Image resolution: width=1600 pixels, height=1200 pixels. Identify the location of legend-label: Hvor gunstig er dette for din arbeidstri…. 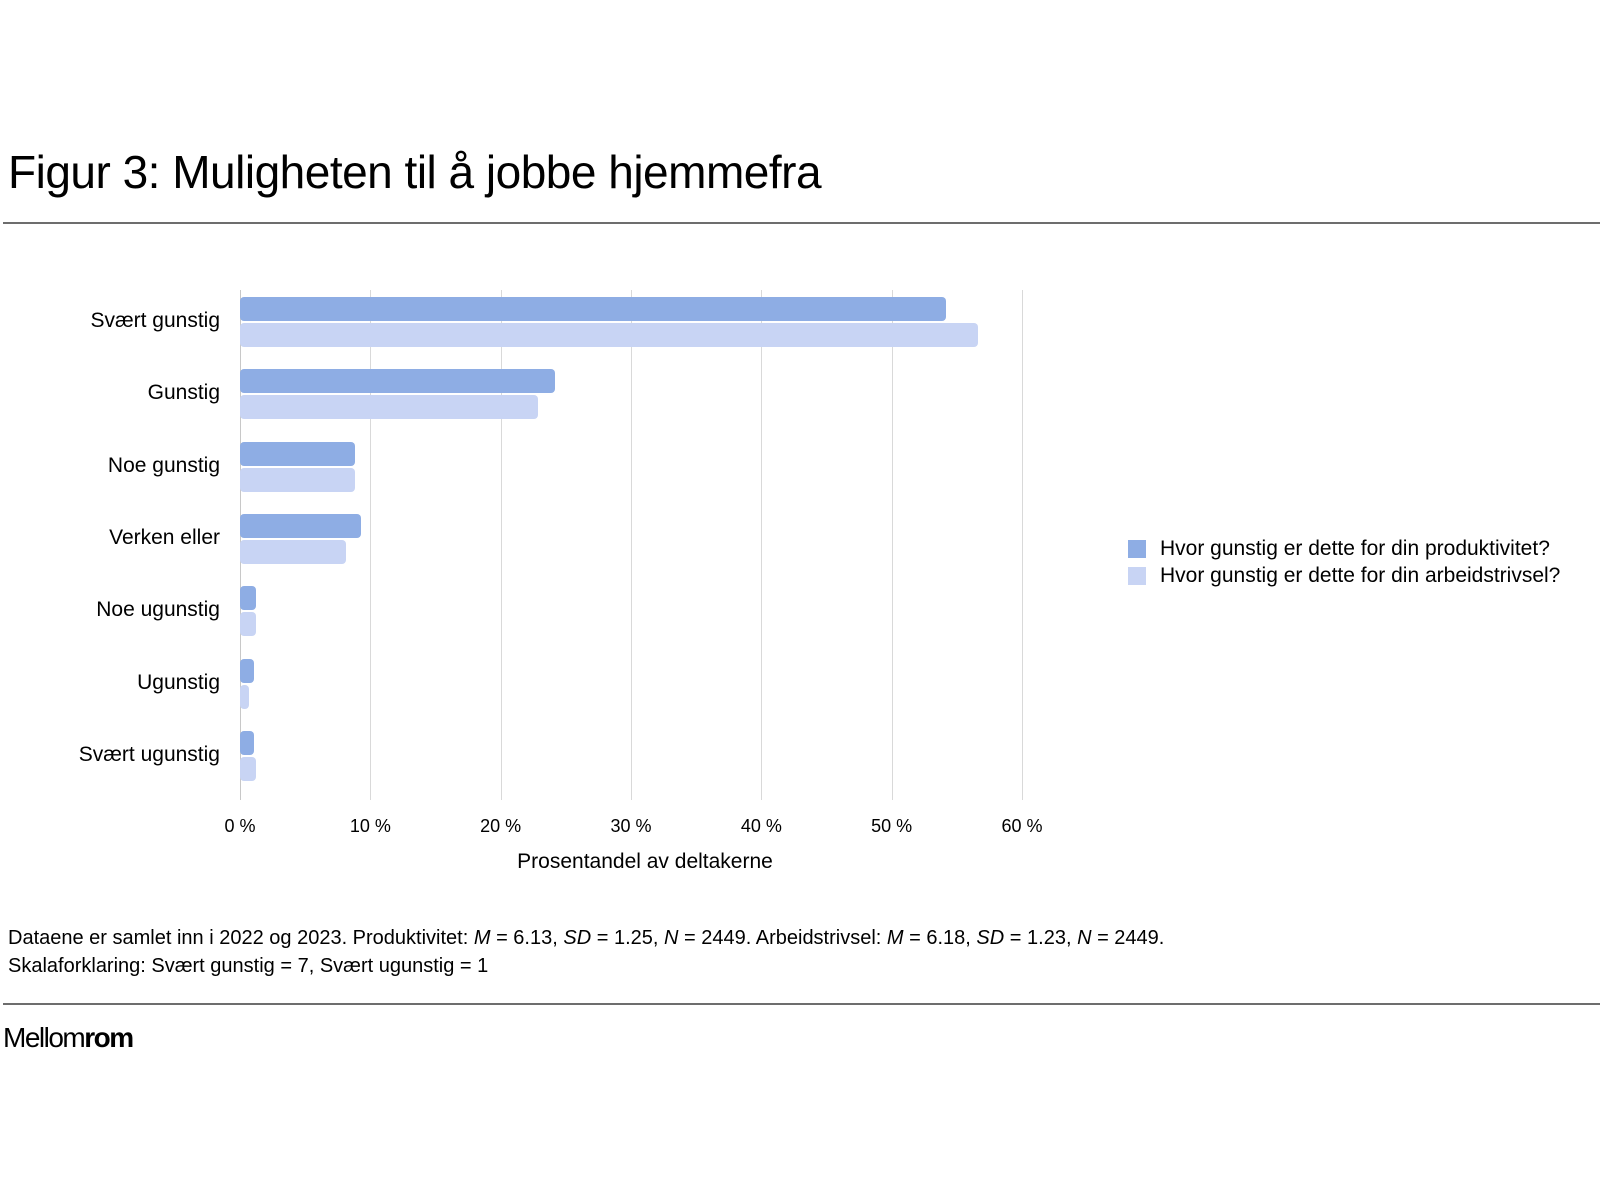
(1360, 575).